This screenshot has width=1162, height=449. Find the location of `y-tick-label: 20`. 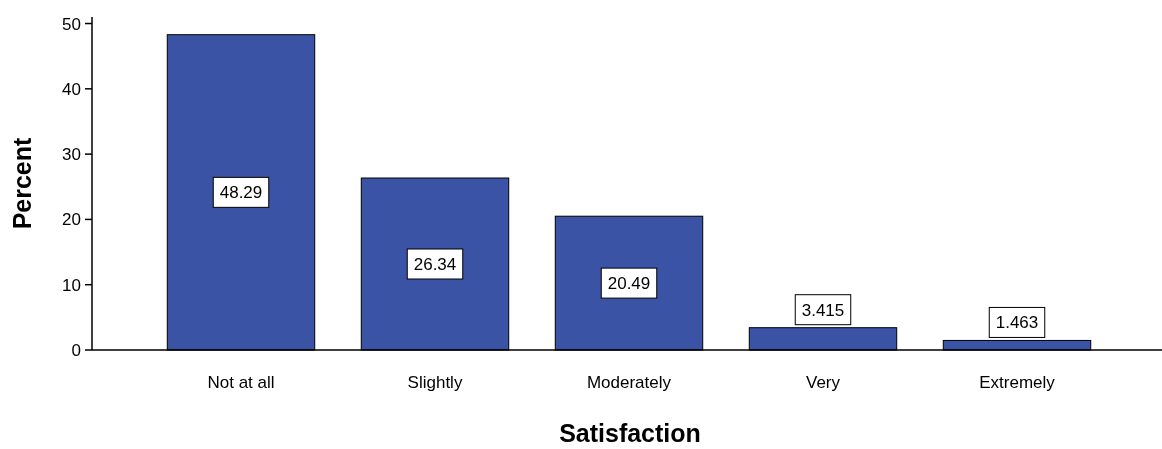

y-tick-label: 20 is located at coordinates (71, 220).